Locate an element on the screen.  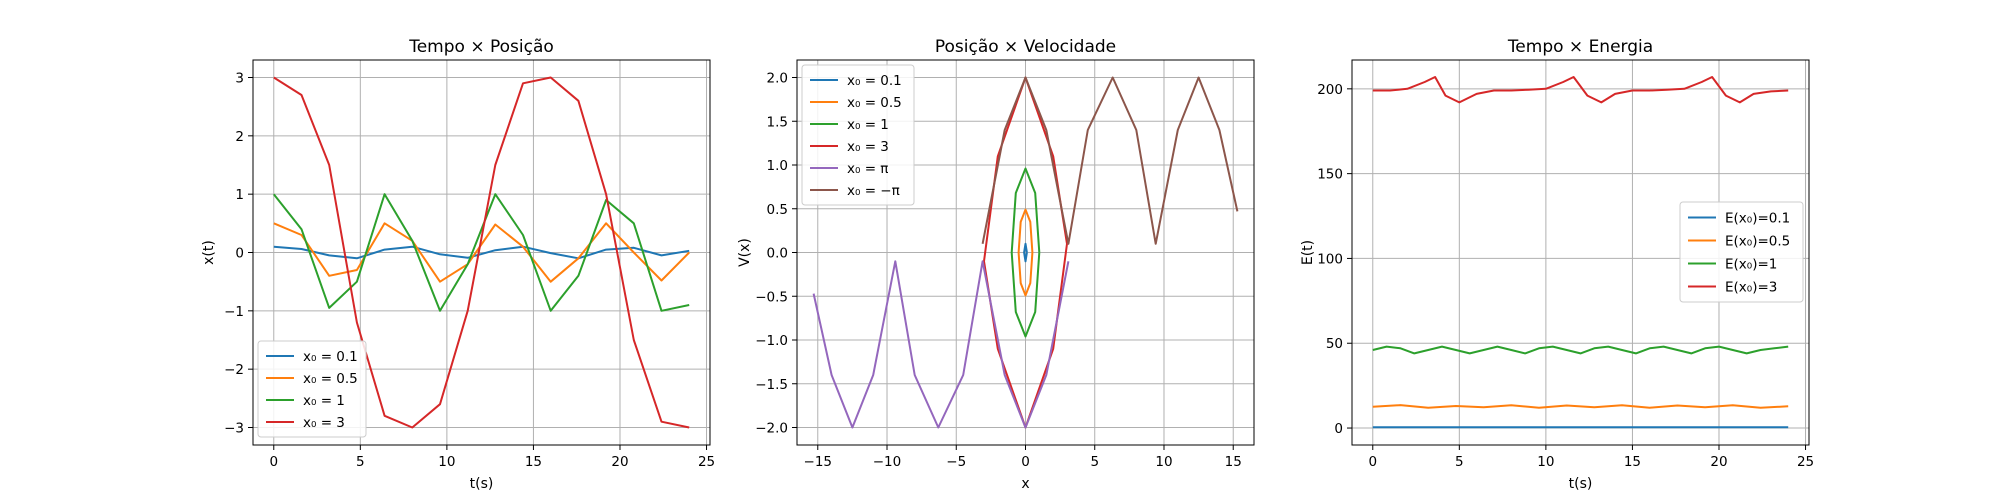
legend: E(x₀)=0.1 E(x₀)=0.5 E(x₀)=1 E(x₀)=3 is located at coordinates (1741, 252).